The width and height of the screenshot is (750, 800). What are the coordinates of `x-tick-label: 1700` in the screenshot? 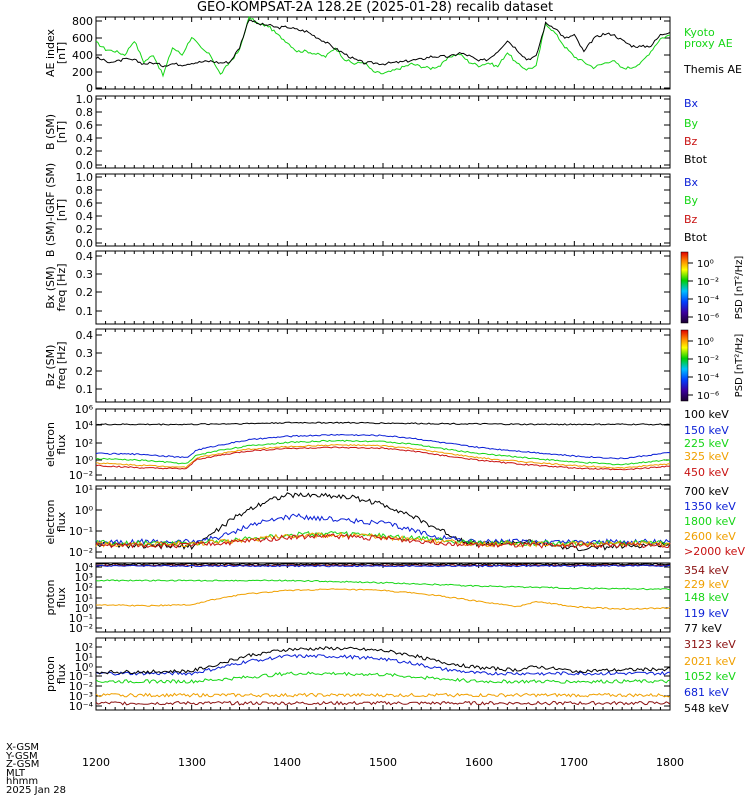 It's located at (574, 762).